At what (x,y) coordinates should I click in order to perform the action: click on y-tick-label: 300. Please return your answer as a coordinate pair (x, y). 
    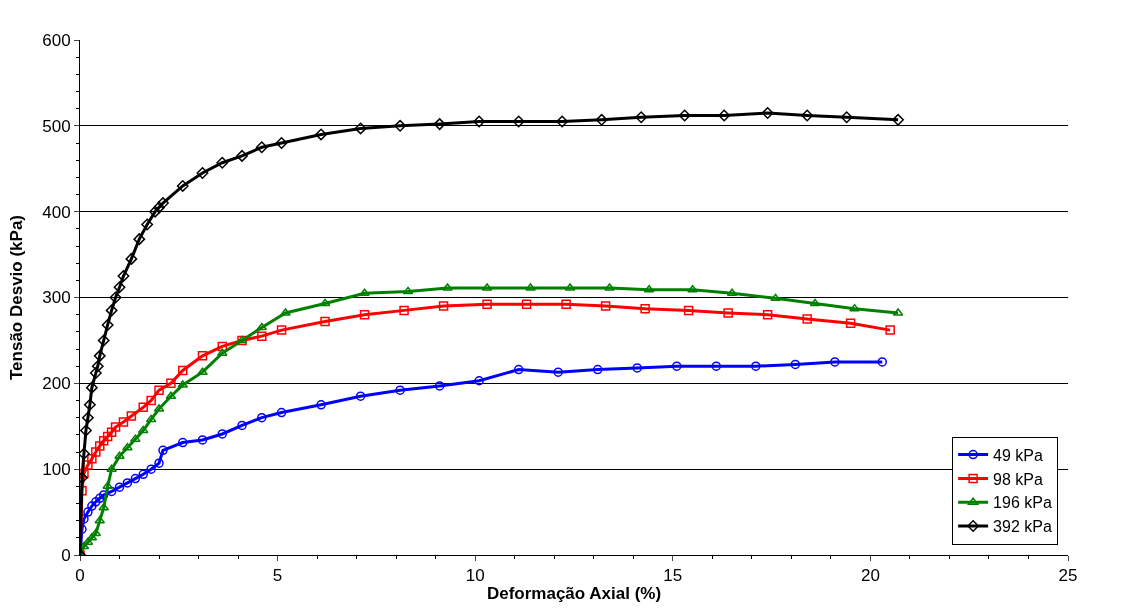
    Looking at the image, I should click on (56, 298).